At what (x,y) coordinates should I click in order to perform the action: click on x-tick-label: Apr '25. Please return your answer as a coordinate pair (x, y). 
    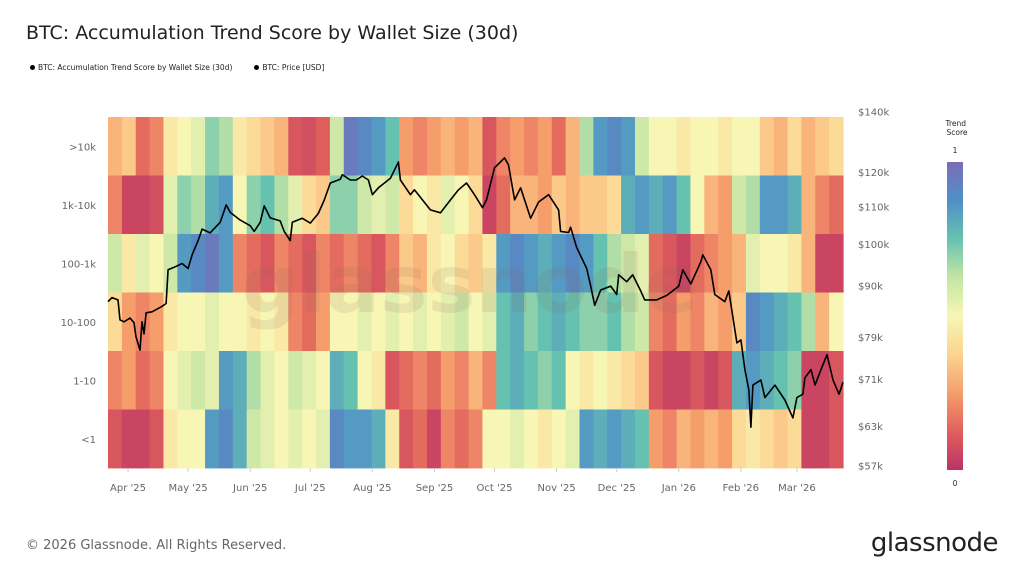
    Looking at the image, I should click on (128, 488).